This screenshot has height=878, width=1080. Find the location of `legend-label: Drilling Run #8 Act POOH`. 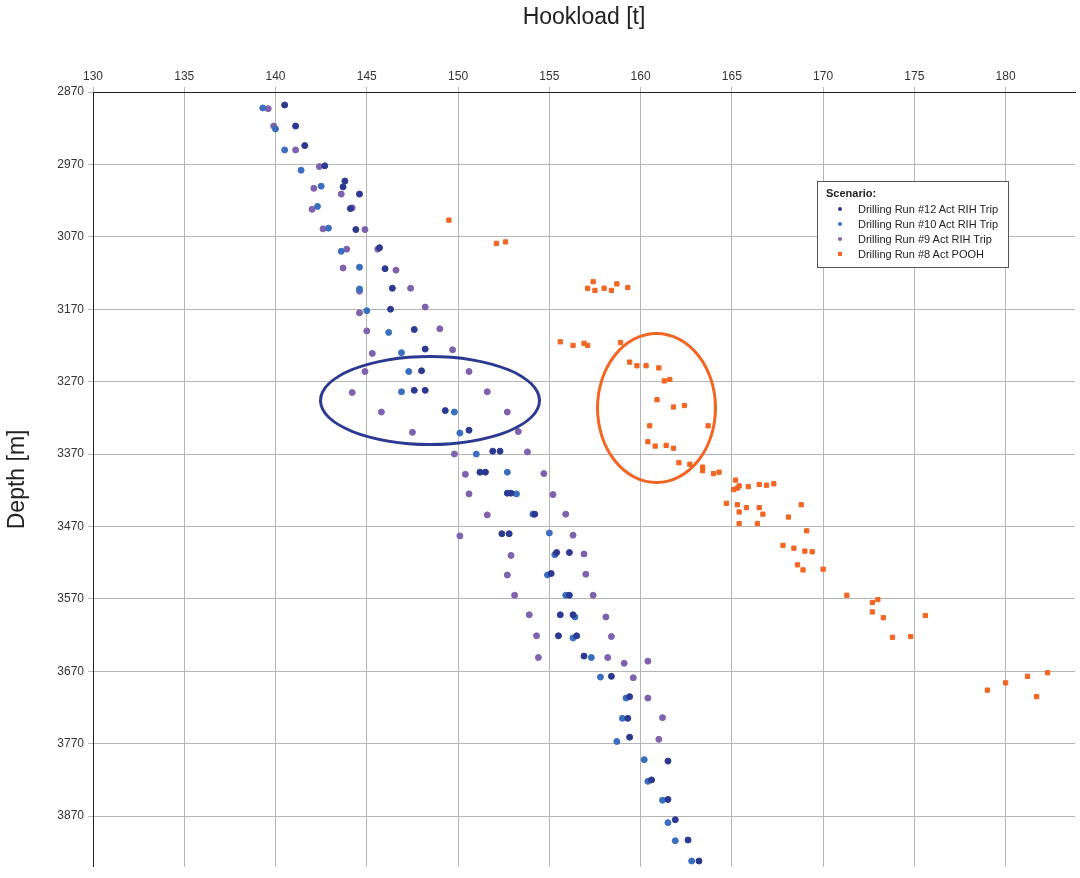

legend-label: Drilling Run #8 Act POOH is located at coordinates (921, 253).